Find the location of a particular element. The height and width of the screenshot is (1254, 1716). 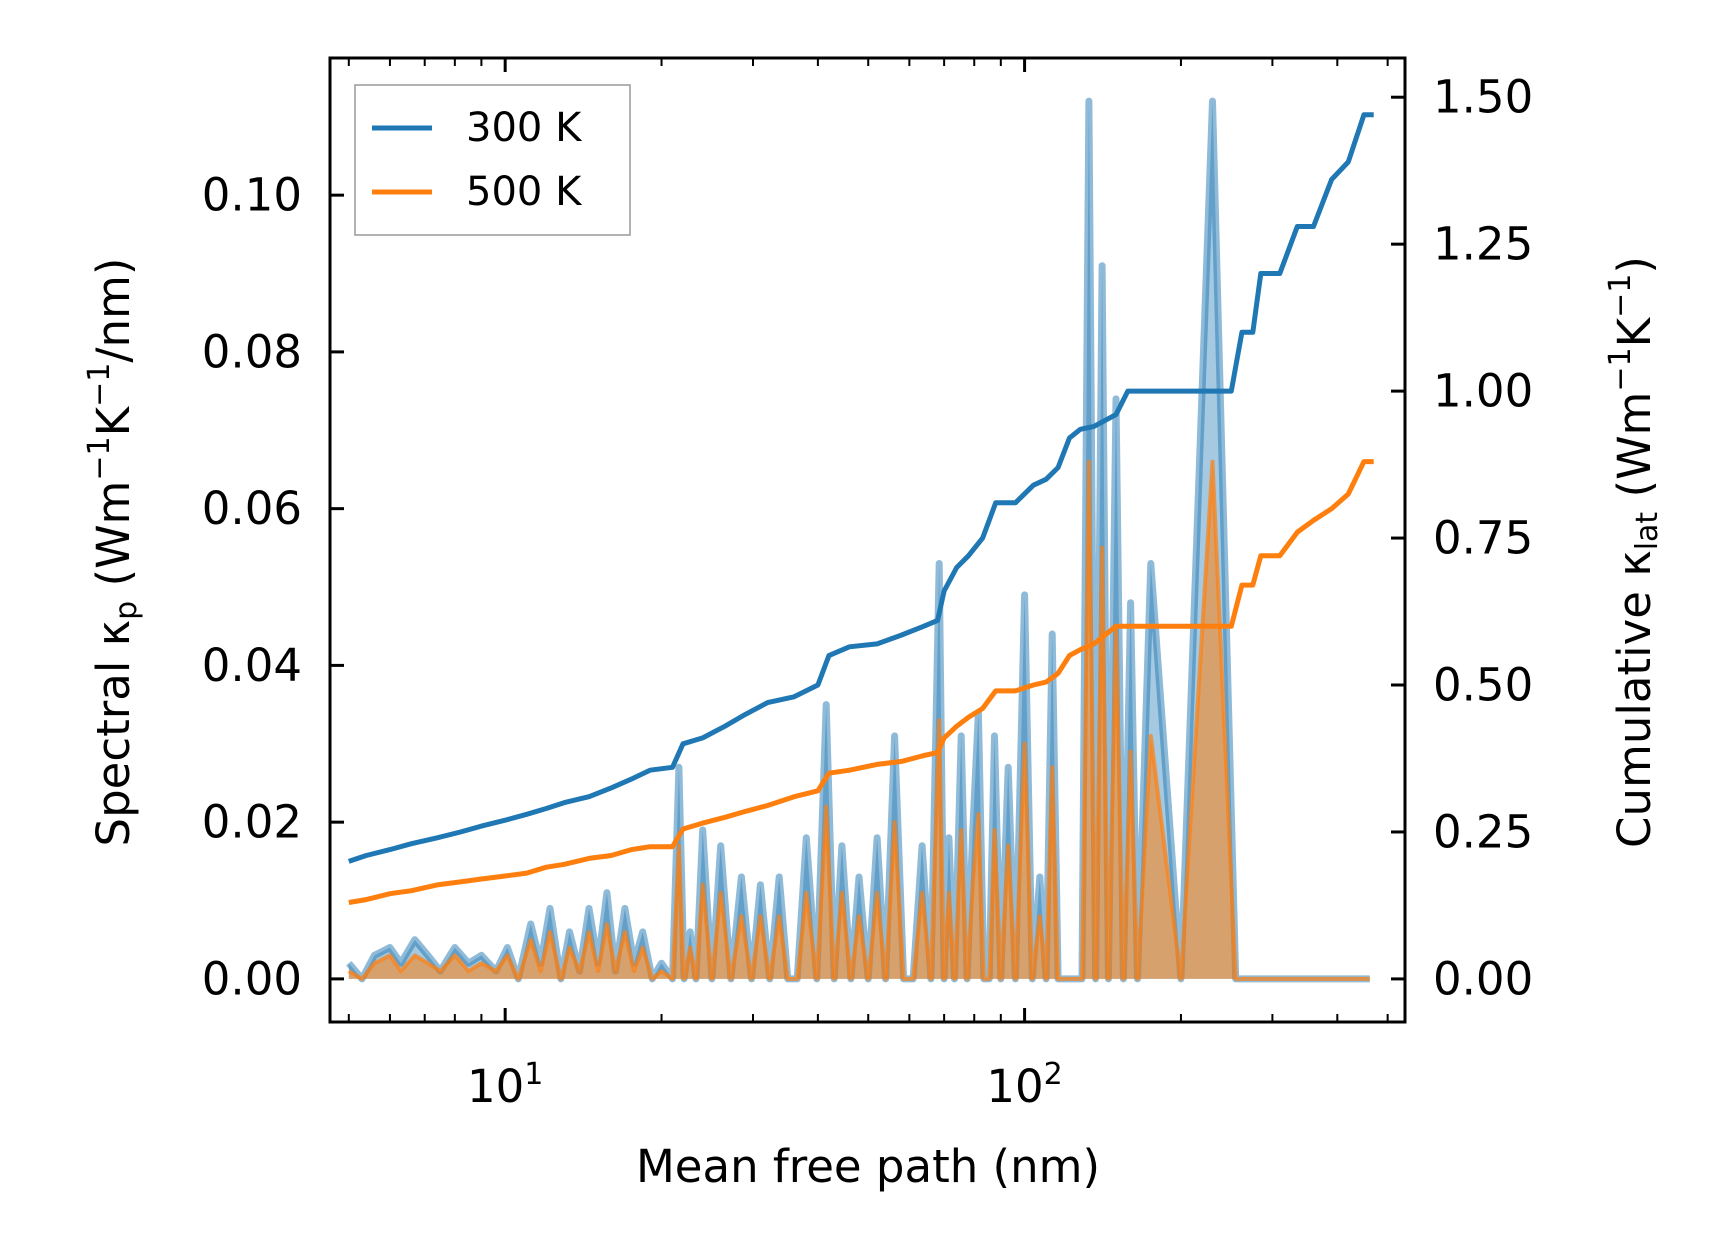

left-axis-title-sub: p is located at coordinates (126, 610).